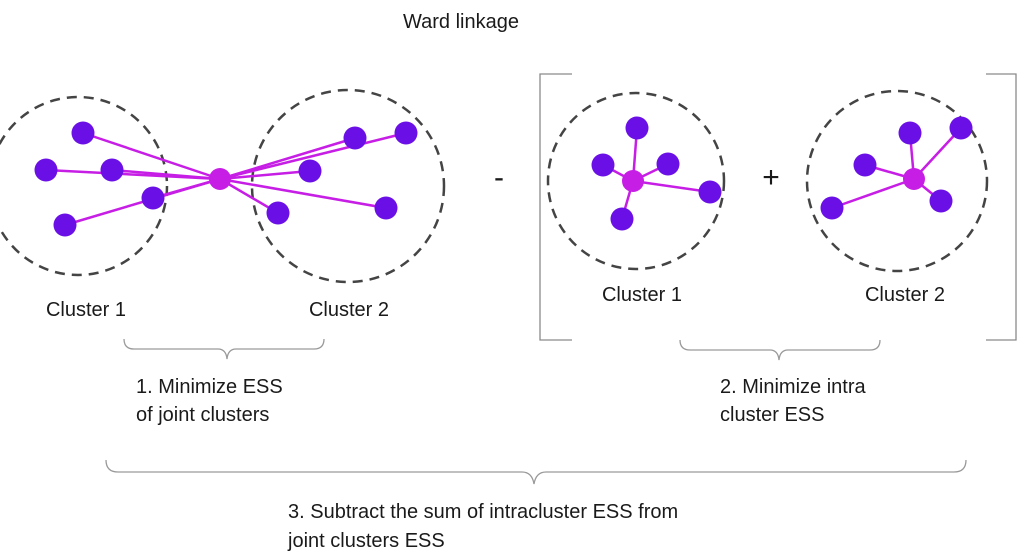  Describe the element at coordinates (86, 310) in the screenshot. I see `joint-cluster-1-label: Cluster 1` at that location.